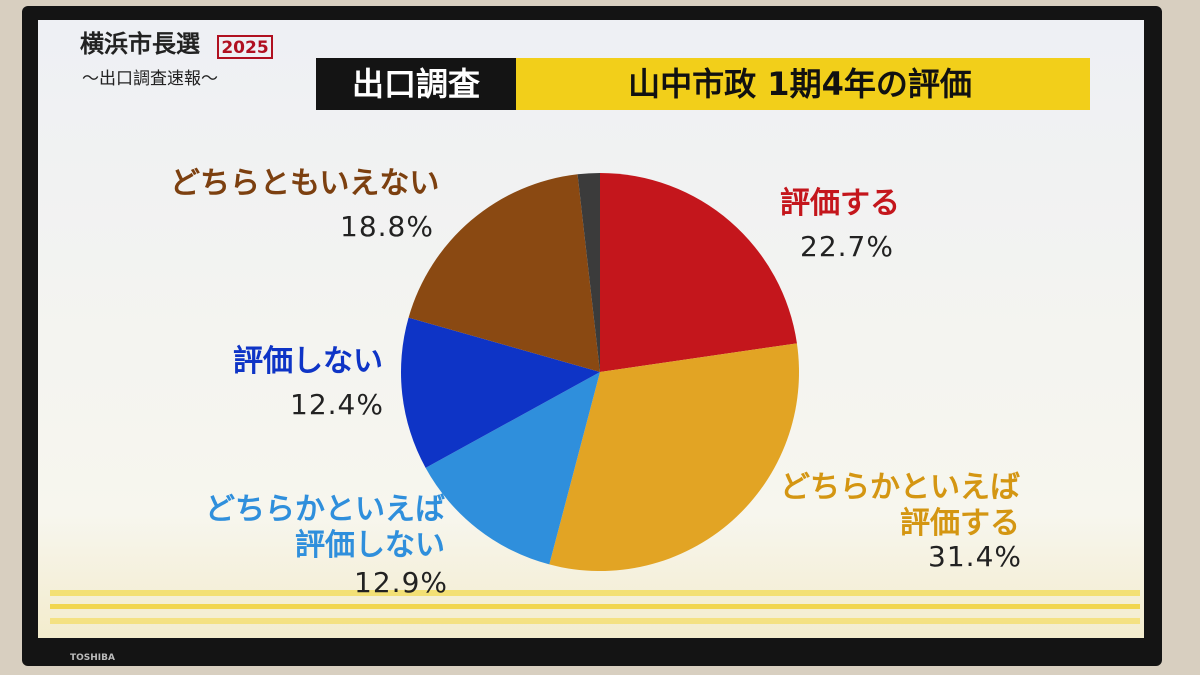 The image size is (1200, 675). Describe the element at coordinates (325, 527) in the screenshot. I see `slice-label: どちらかといえば 評価しない` at that location.